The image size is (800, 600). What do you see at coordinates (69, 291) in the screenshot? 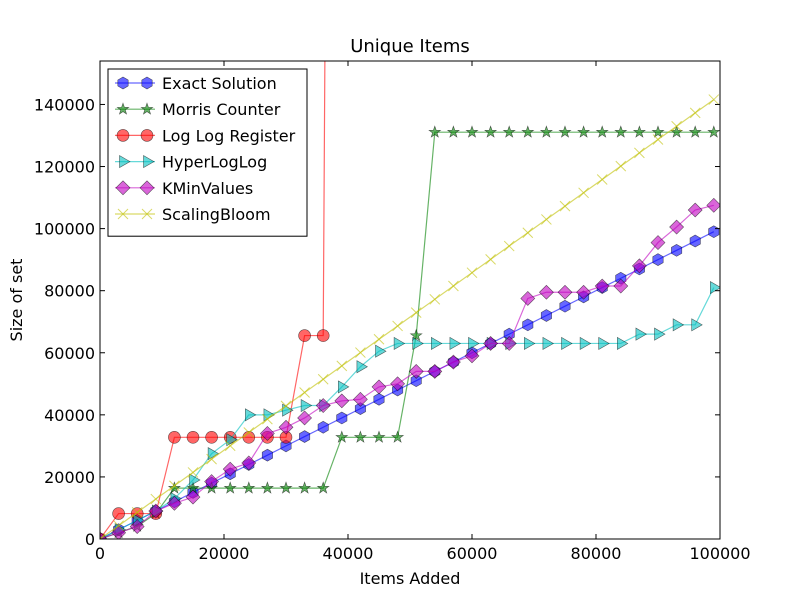
I see `y-tick-label: 80000` at bounding box center [69, 291].